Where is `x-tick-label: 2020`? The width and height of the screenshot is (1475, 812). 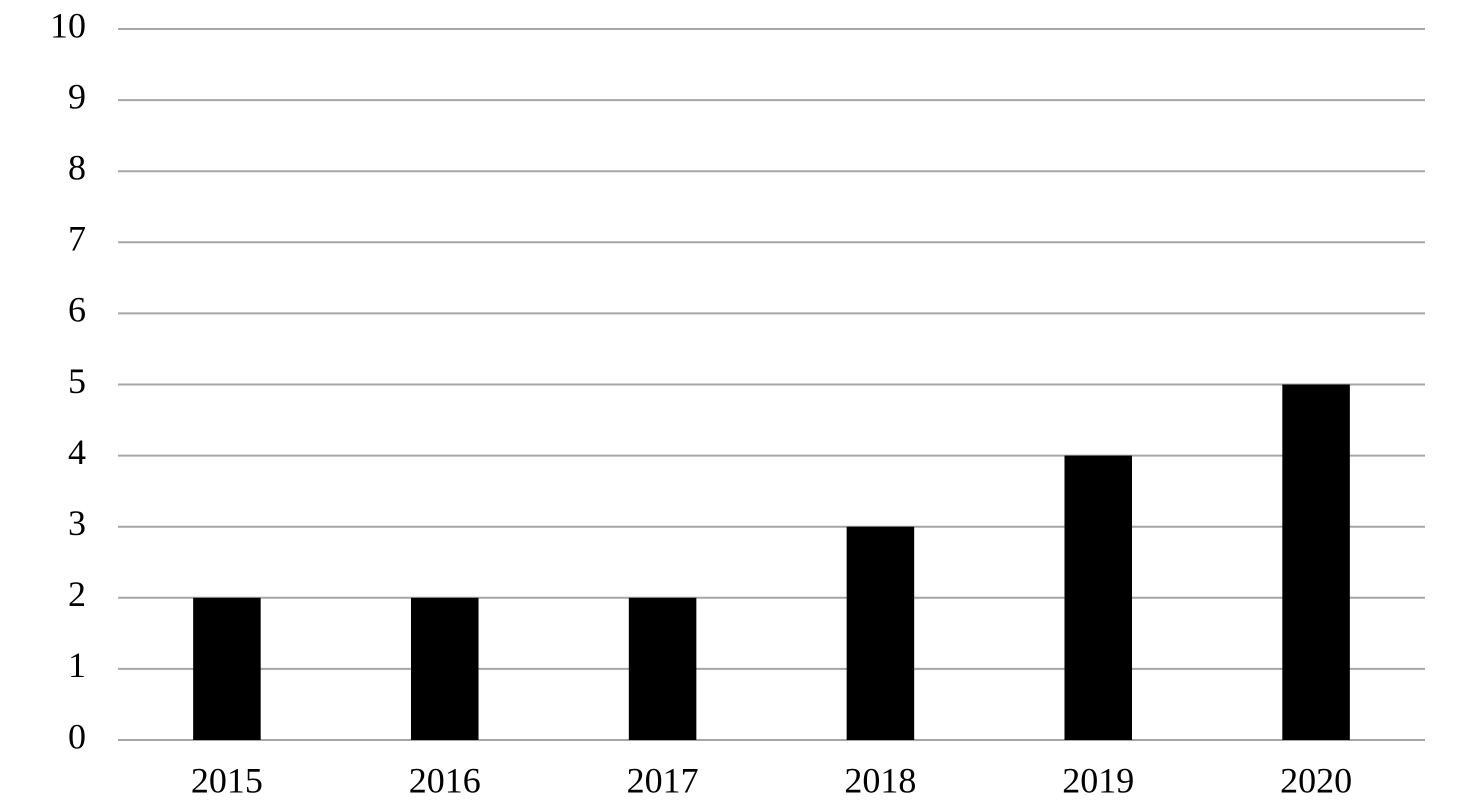 x-tick-label: 2020 is located at coordinates (1316, 780).